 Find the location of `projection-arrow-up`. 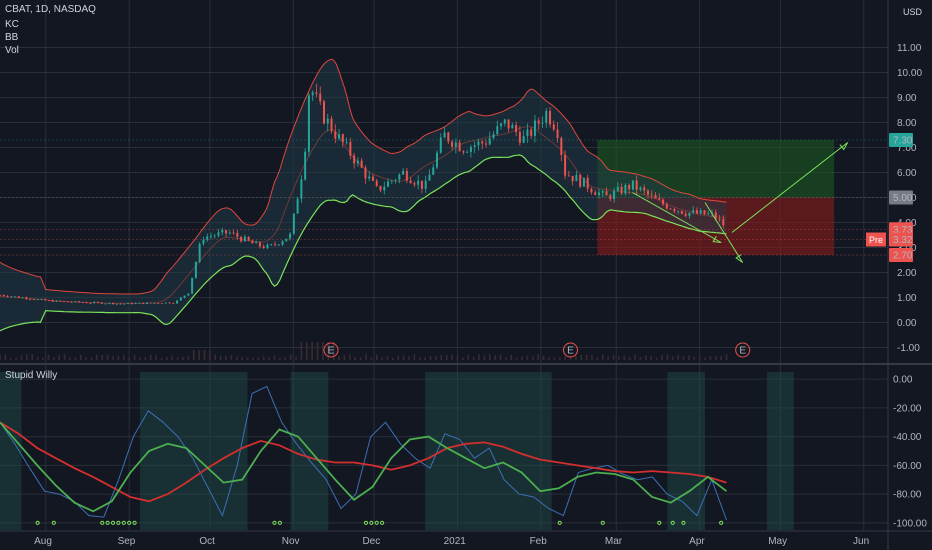

projection-arrow-up is located at coordinates (789, 187).